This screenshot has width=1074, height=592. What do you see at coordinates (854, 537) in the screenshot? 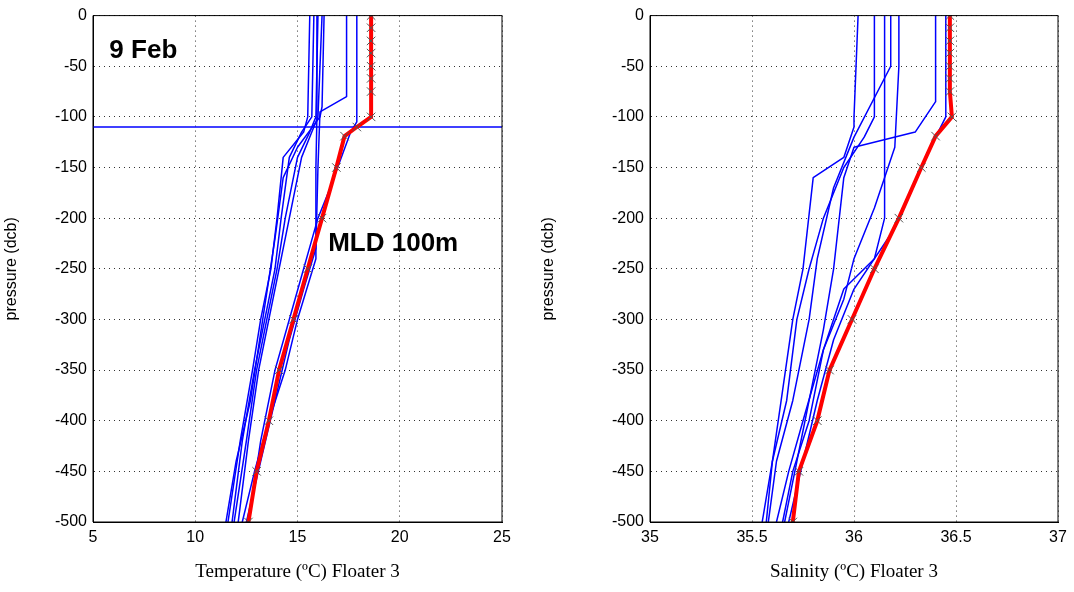
I see `x-tick-label: 36` at bounding box center [854, 537].